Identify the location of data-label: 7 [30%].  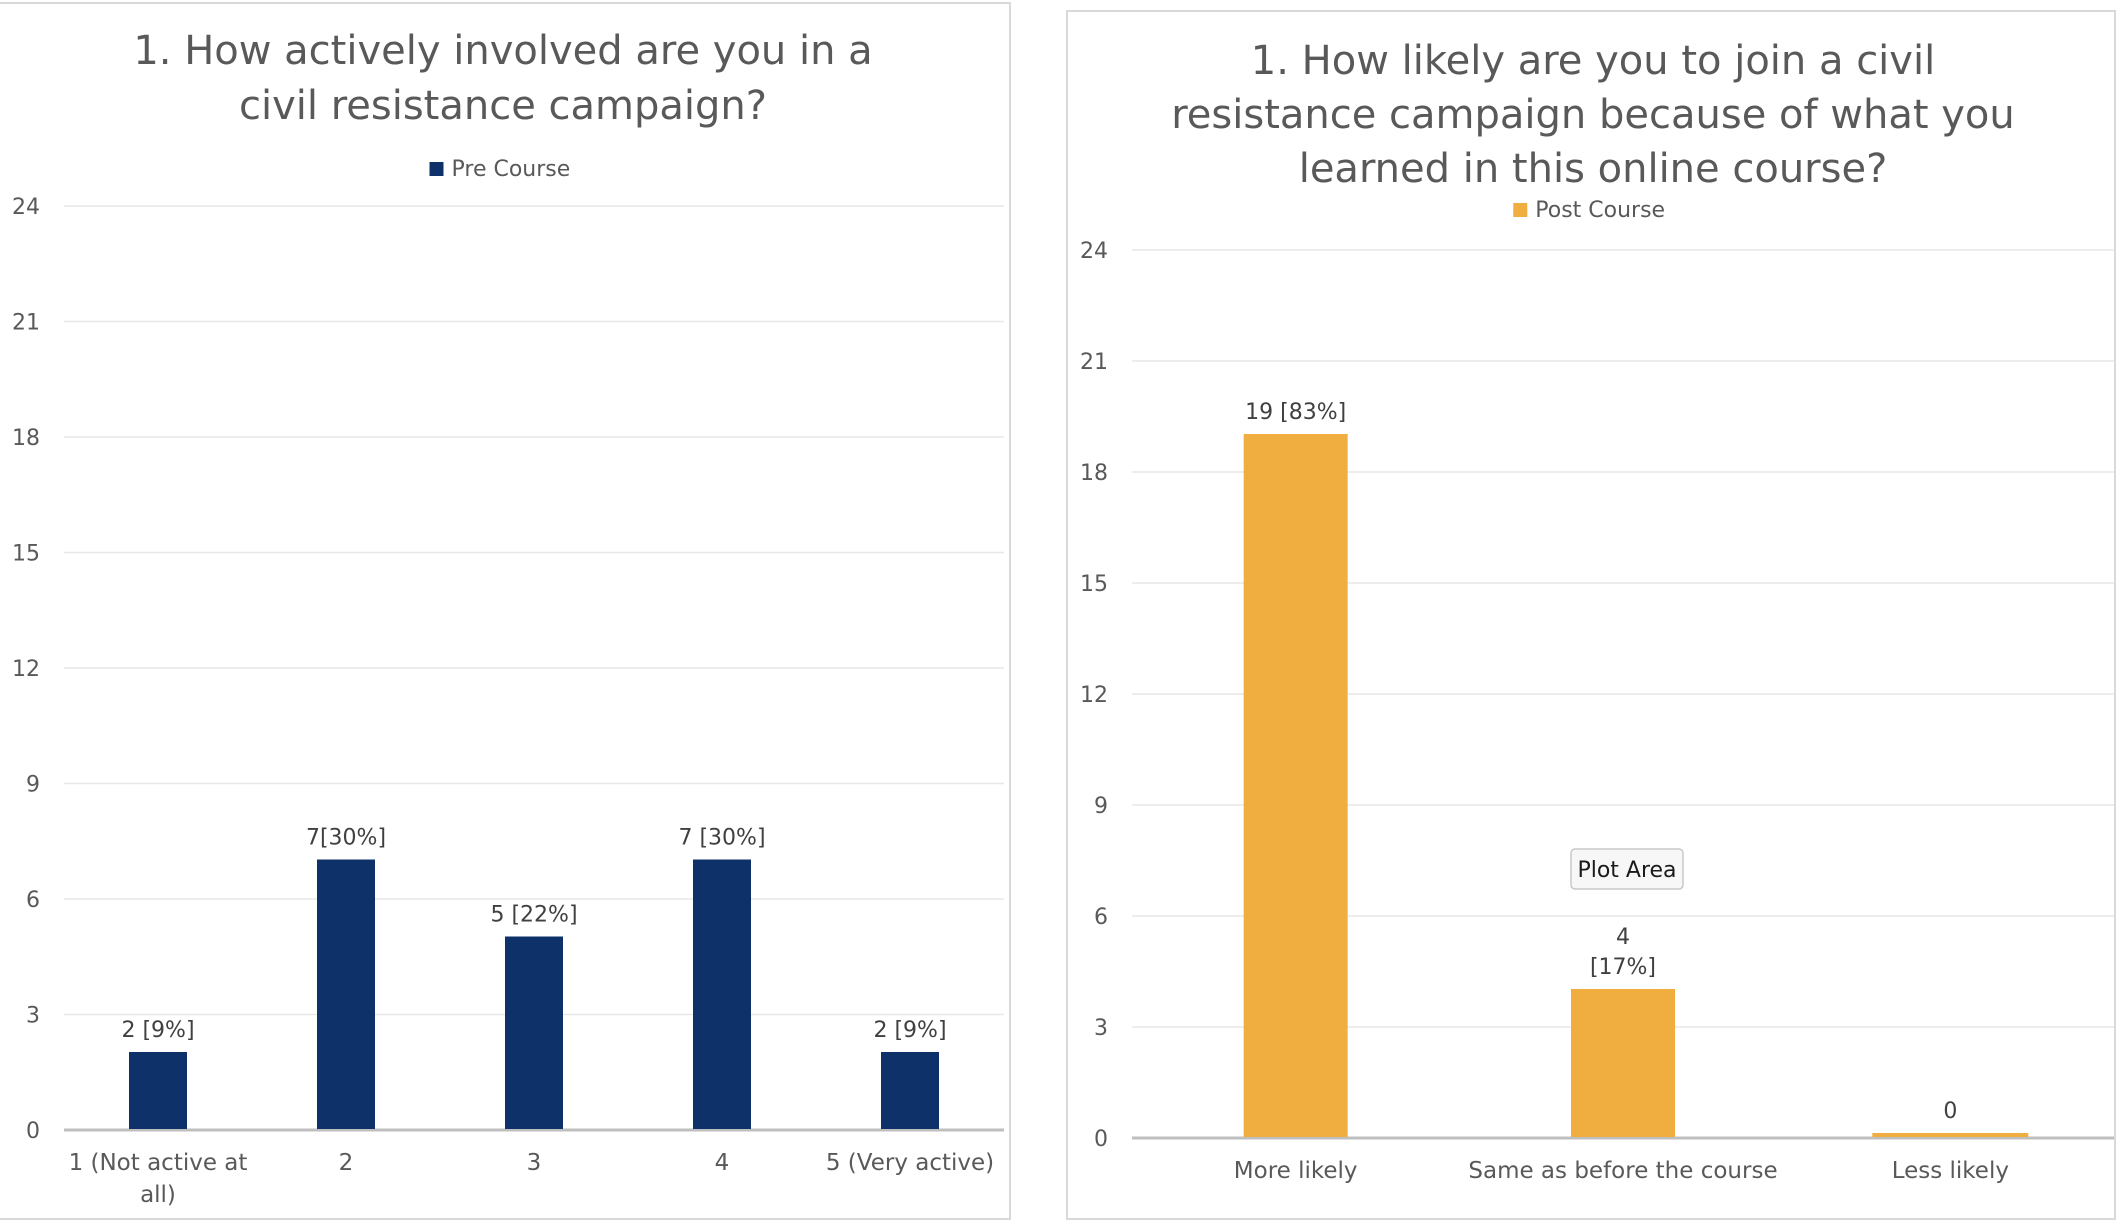
(721, 838).